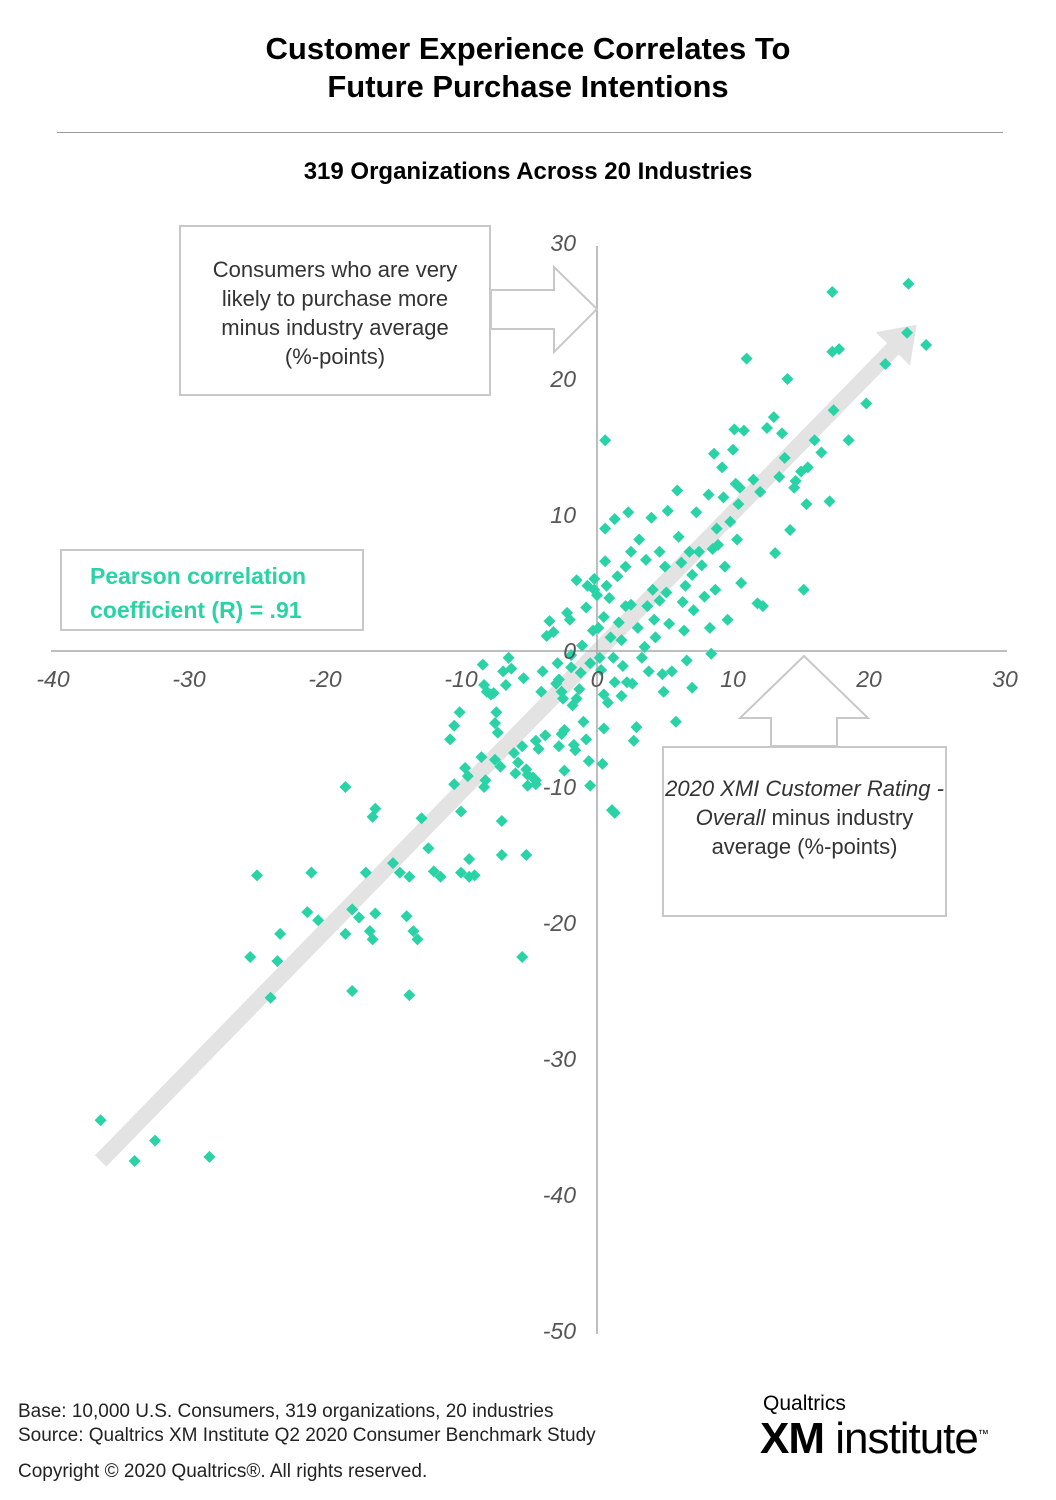 Image resolution: width=1056 pixels, height=1500 pixels. I want to click on pearson-line-1: Pearson correlation, so click(198, 576).